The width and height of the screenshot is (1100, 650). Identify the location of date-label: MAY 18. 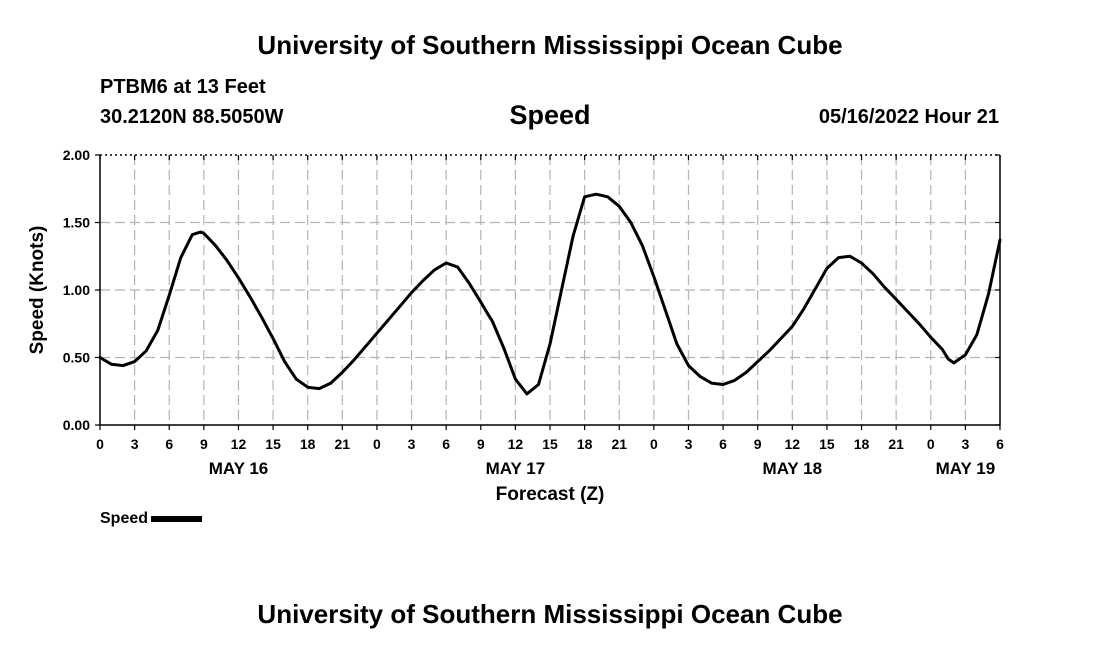
(793, 468).